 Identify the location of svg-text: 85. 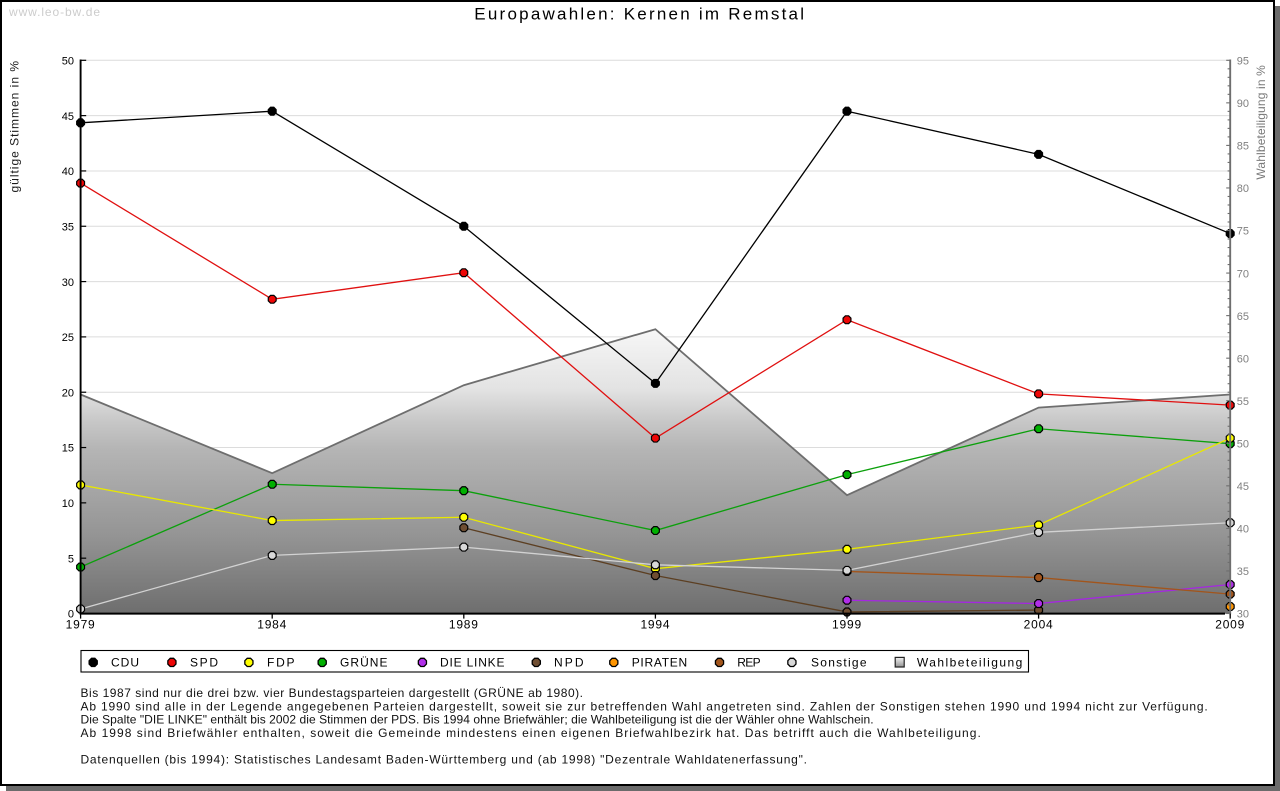
(1243, 147).